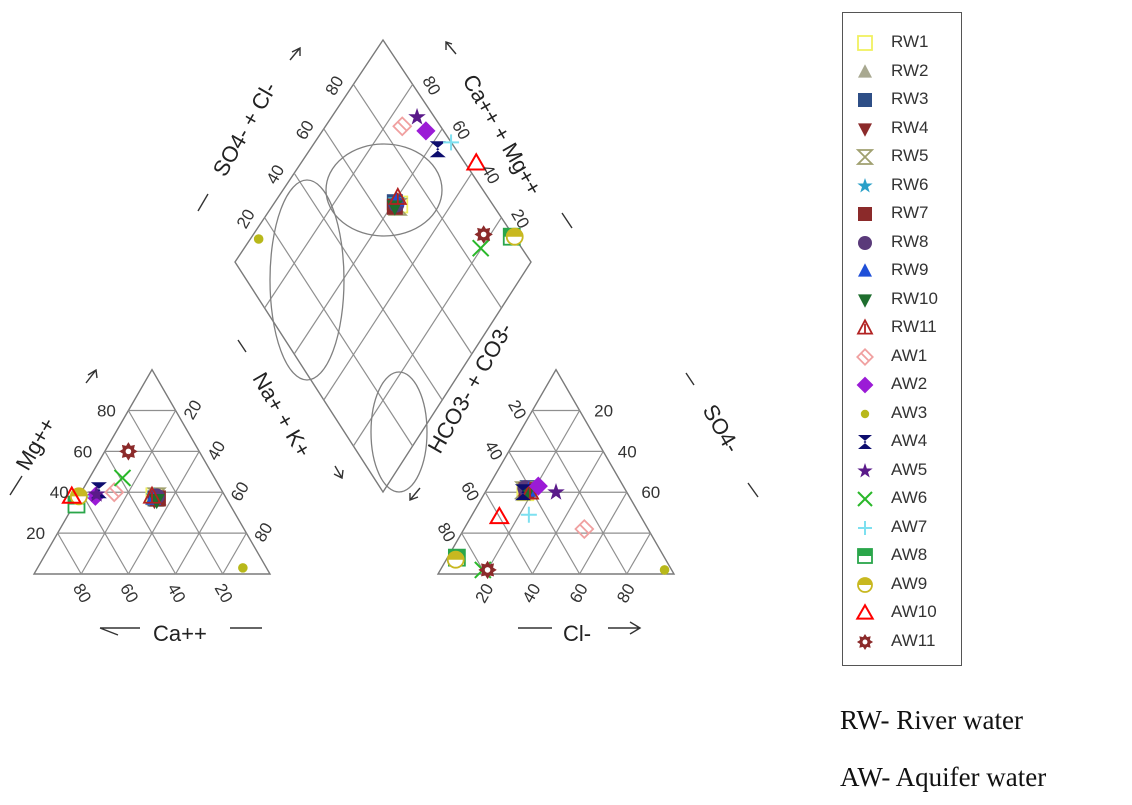 This screenshot has height=805, width=1132. I want to click on legend-label: AW7, so click(909, 526).